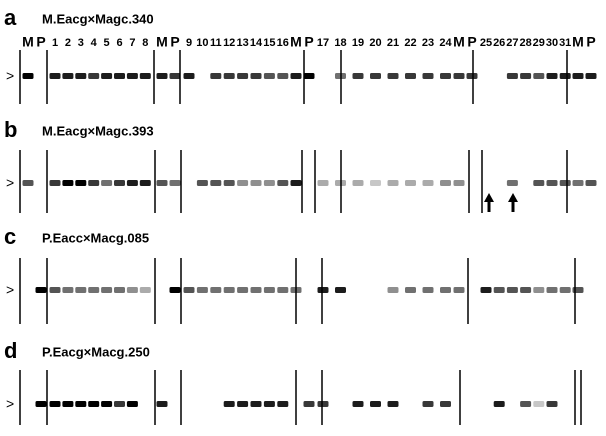 Image resolution: width=606 pixels, height=436 pixels. I want to click on lane-label: 4, so click(94, 43).